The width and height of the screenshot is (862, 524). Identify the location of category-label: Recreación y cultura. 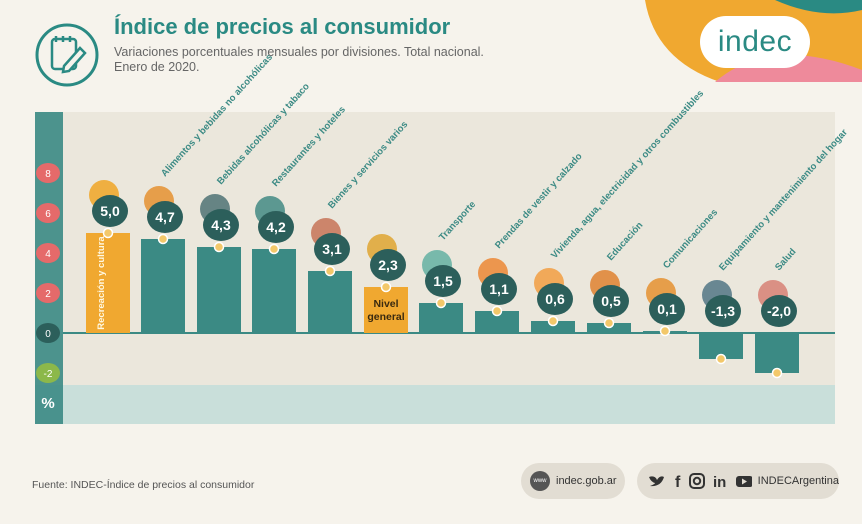
(101, 283).